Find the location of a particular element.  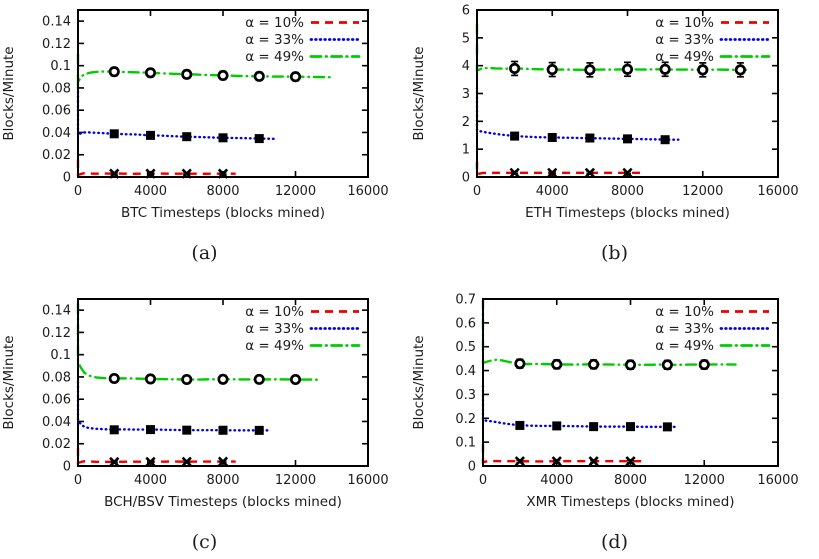

y-tick-label: 0.7 is located at coordinates (465, 300).